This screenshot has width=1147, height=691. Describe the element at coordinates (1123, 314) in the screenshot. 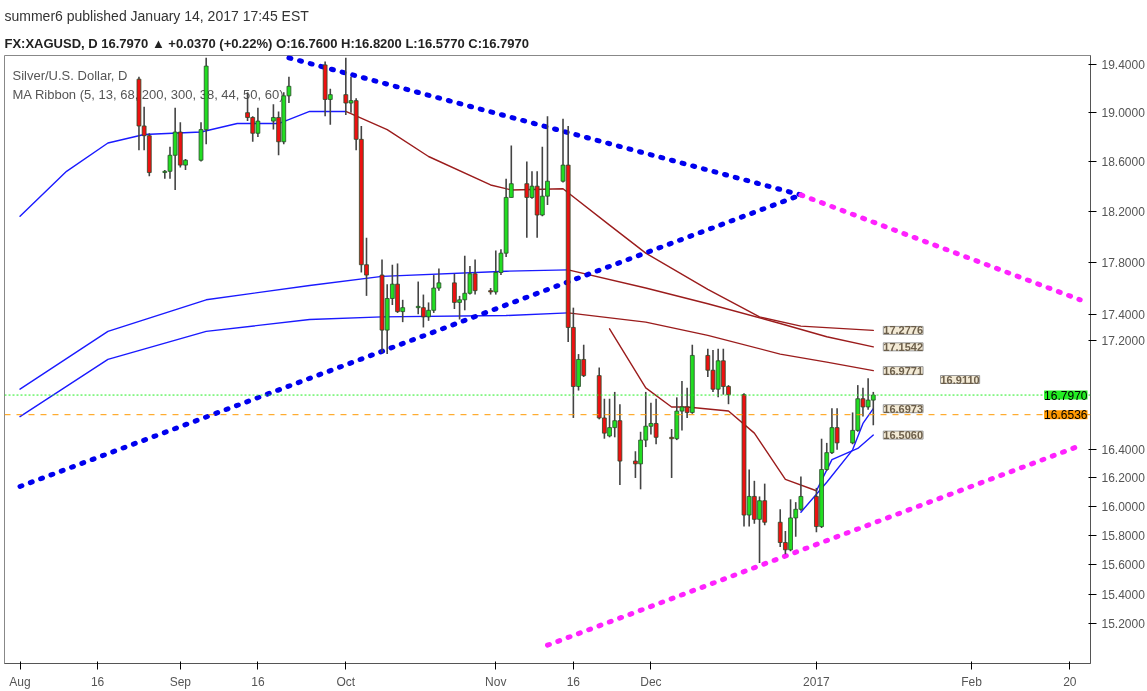

I see `y-tick-label: 17.4000` at that location.